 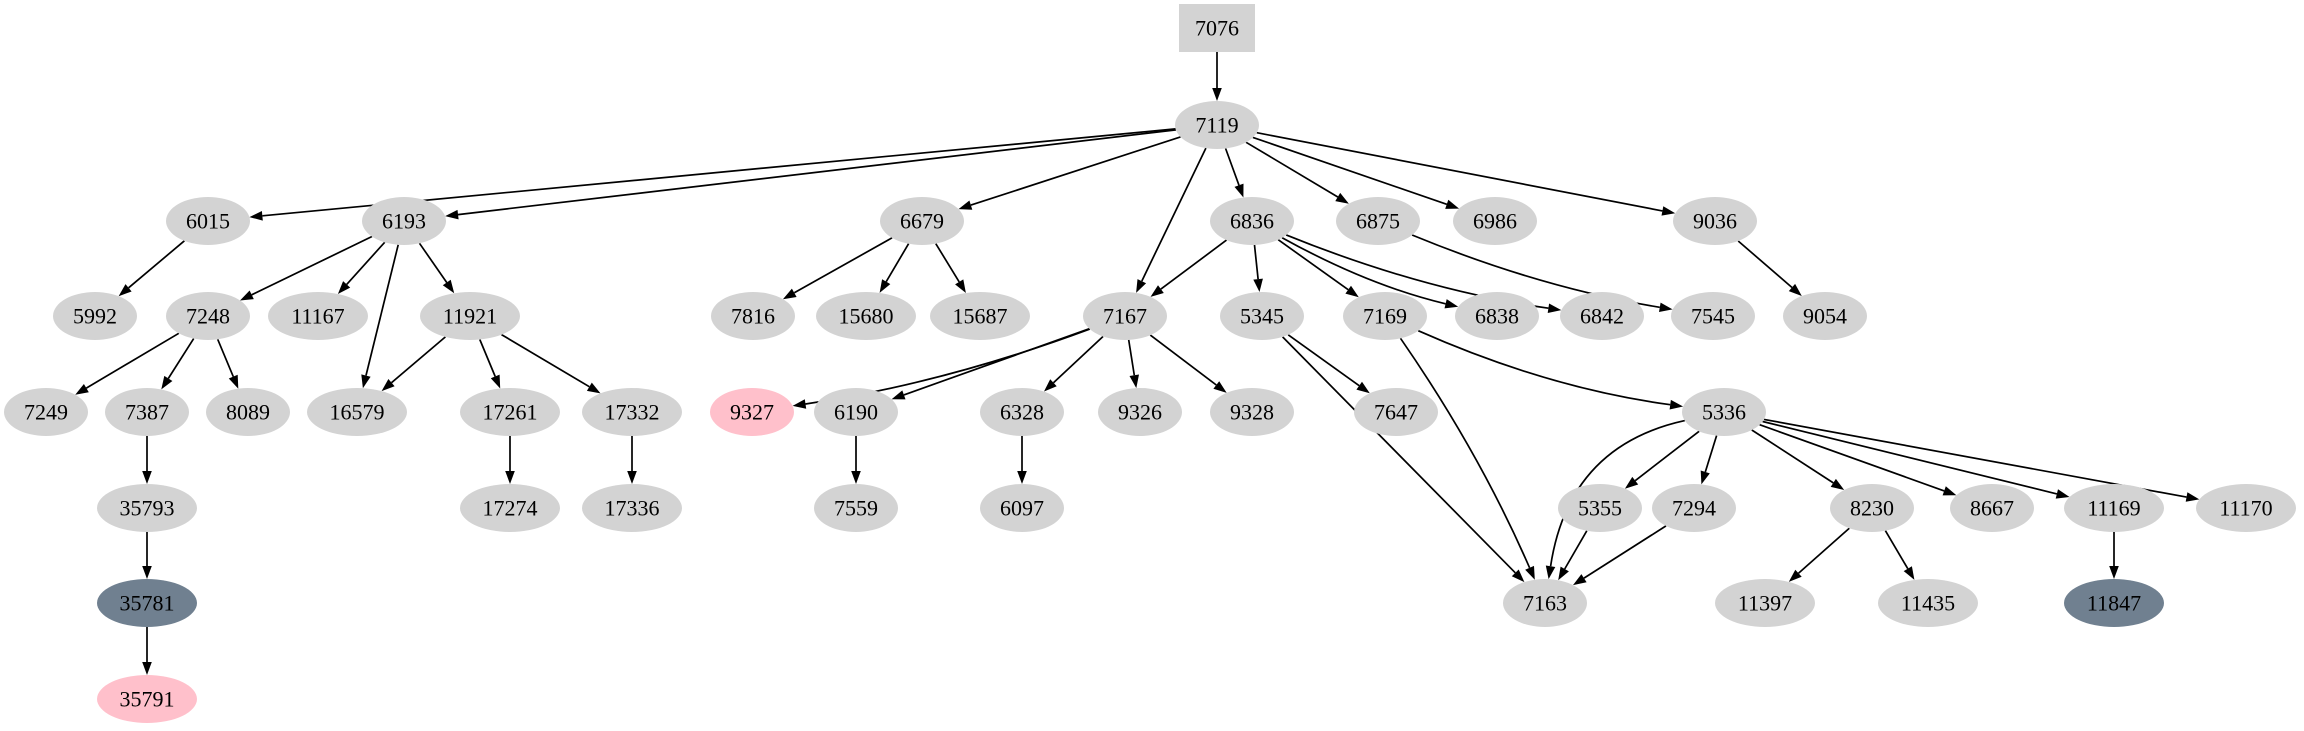 What do you see at coordinates (856, 412) in the screenshot?
I see `node-label-6190: 6190` at bounding box center [856, 412].